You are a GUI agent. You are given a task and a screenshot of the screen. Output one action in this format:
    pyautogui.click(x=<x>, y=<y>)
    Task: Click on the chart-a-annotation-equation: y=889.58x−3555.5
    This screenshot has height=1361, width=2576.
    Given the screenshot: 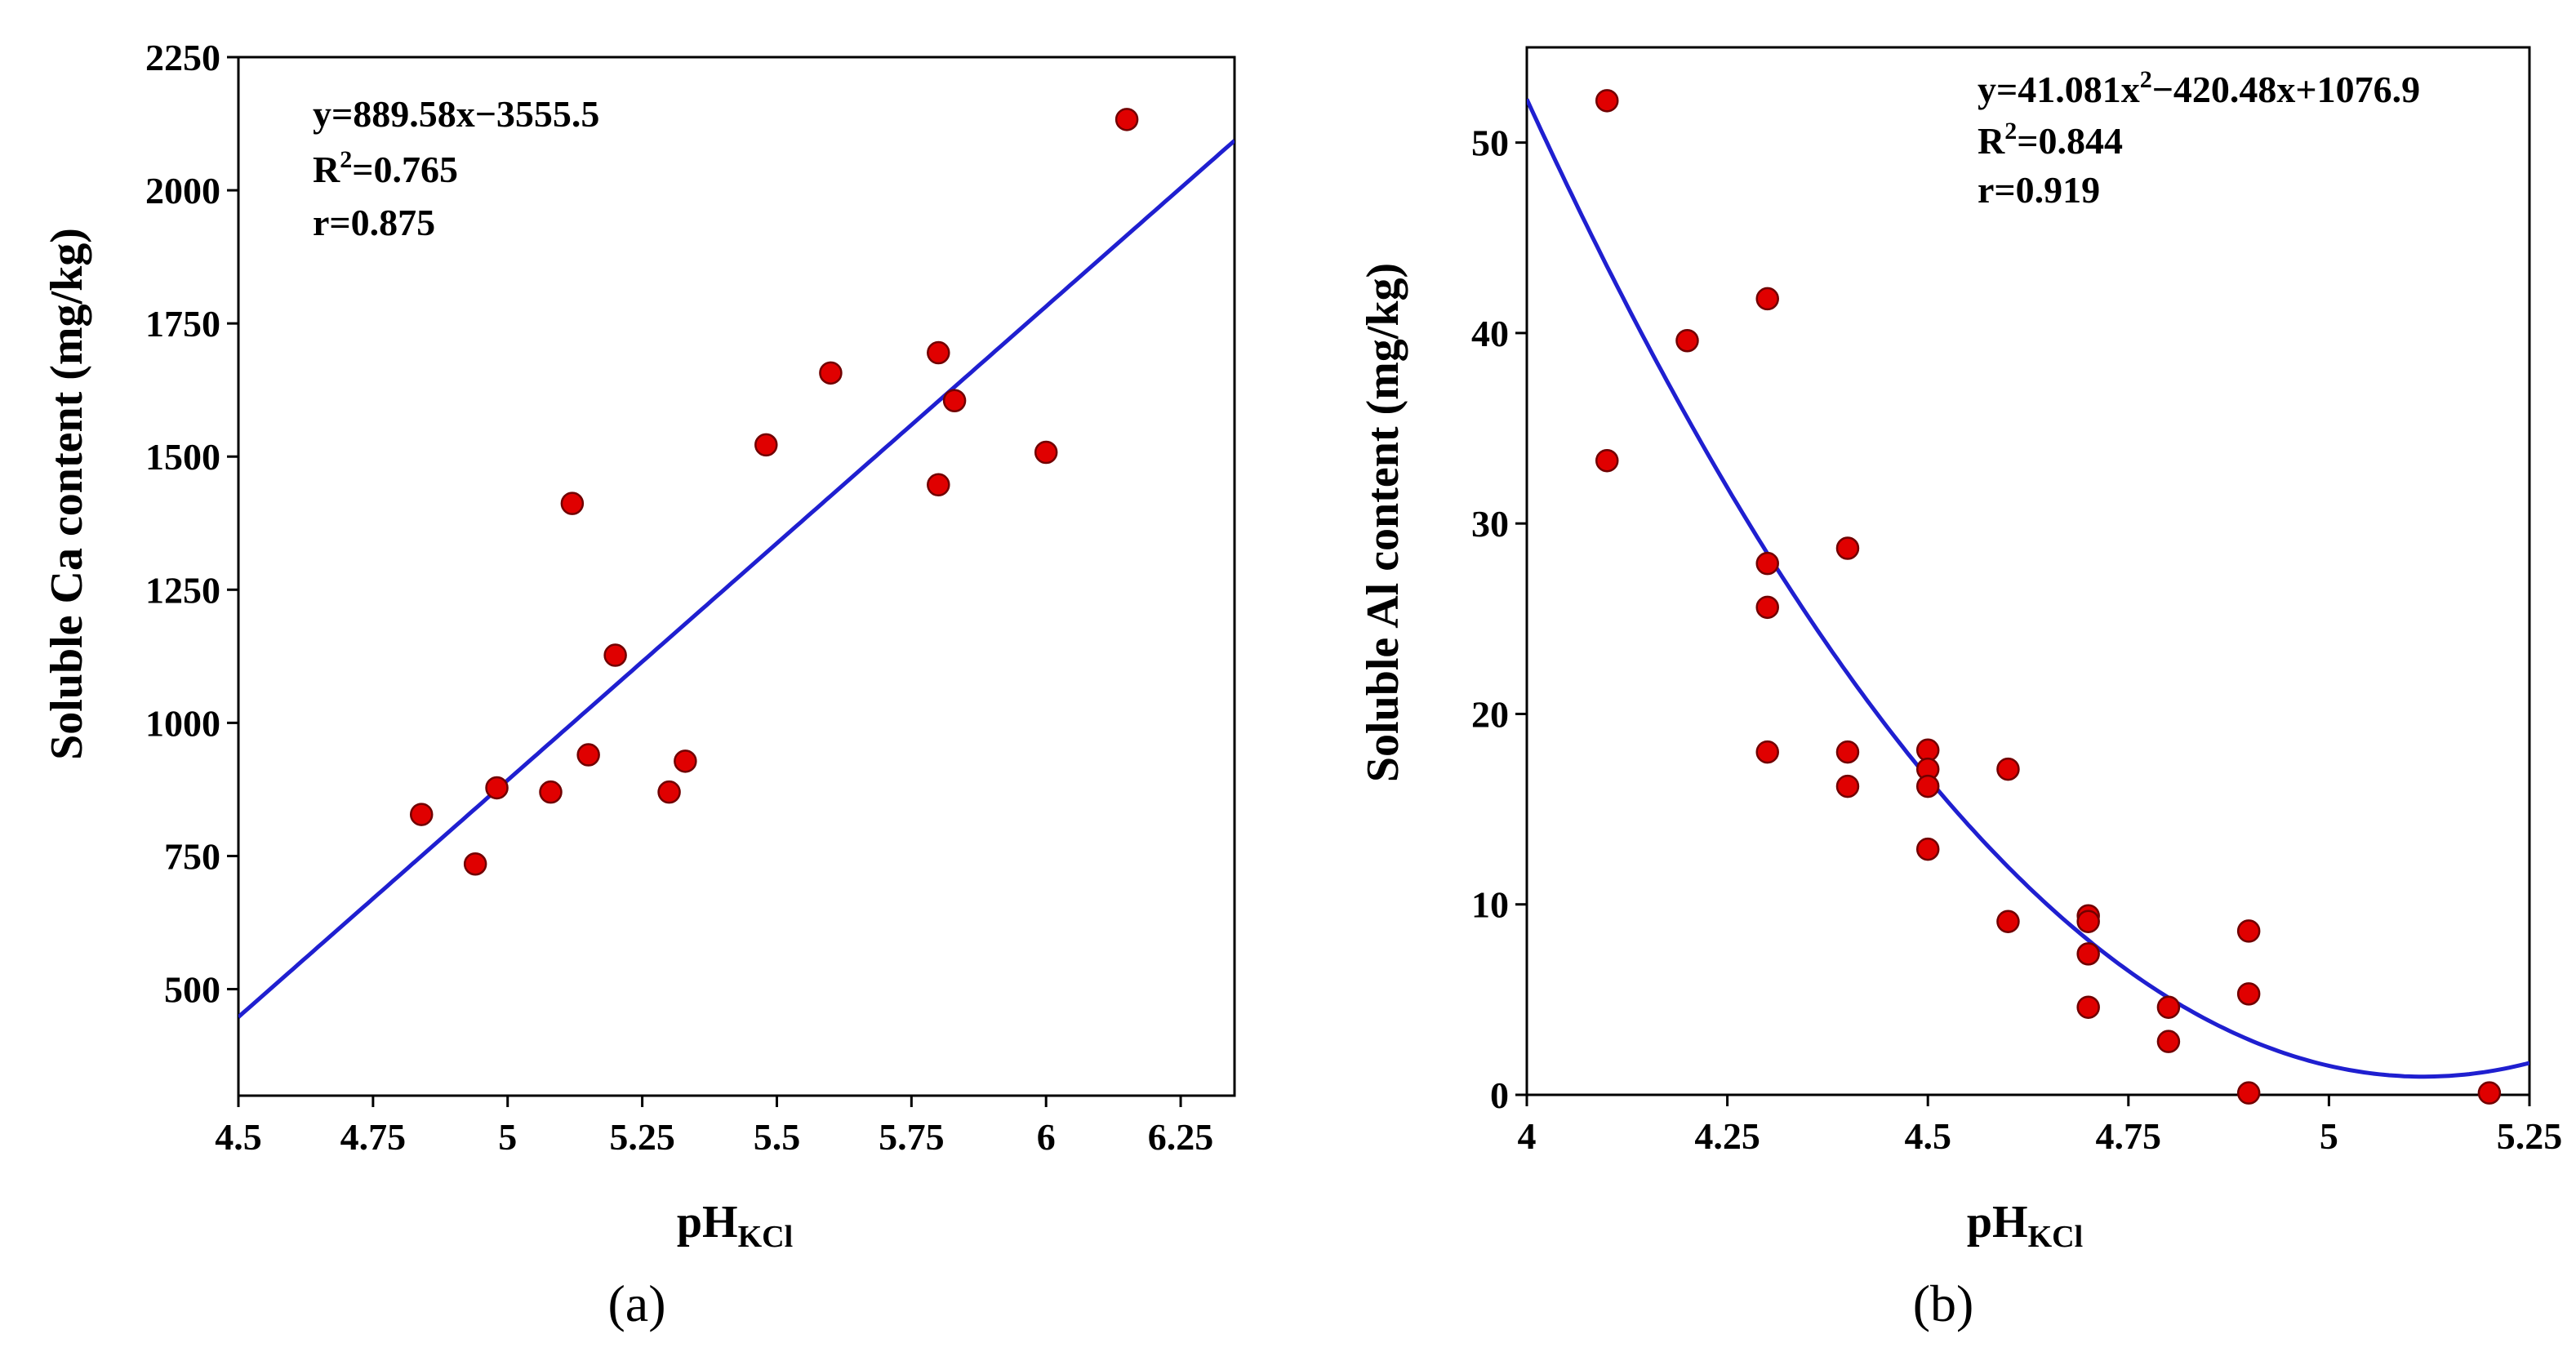 What is the action you would take?
    pyautogui.click(x=456, y=114)
    